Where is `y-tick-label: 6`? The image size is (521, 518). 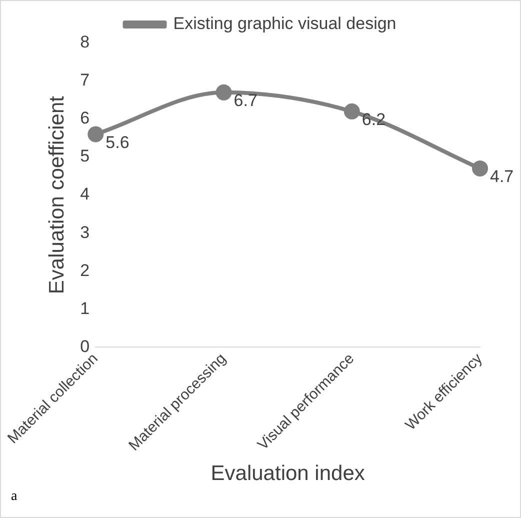 y-tick-label: 6 is located at coordinates (85, 118).